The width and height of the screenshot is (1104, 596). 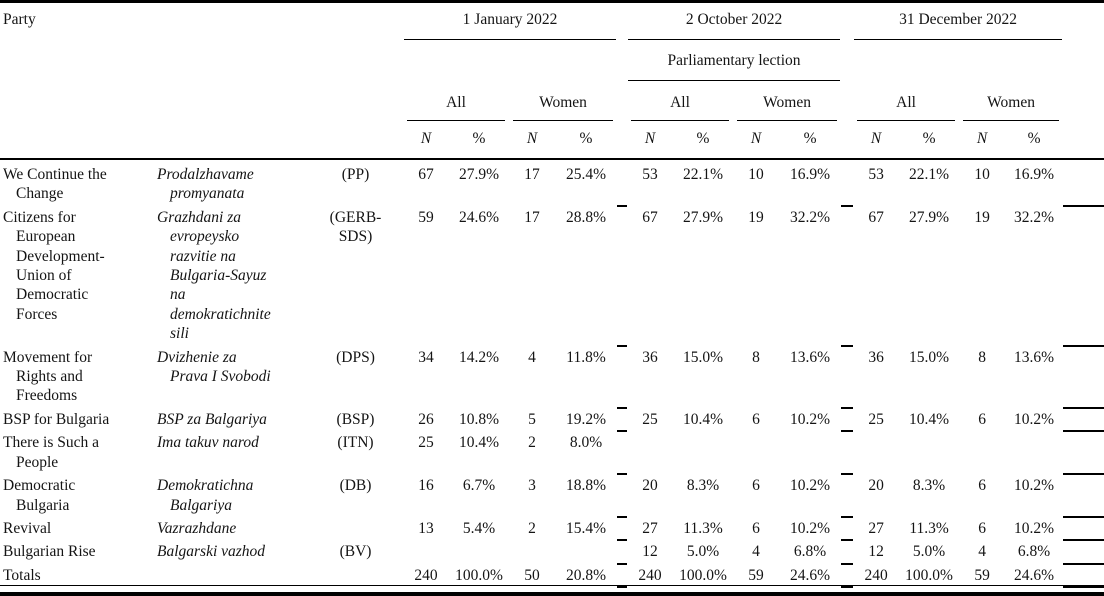 What do you see at coordinates (929, 357) in the screenshot?
I see `cell-value: 15.0%` at bounding box center [929, 357].